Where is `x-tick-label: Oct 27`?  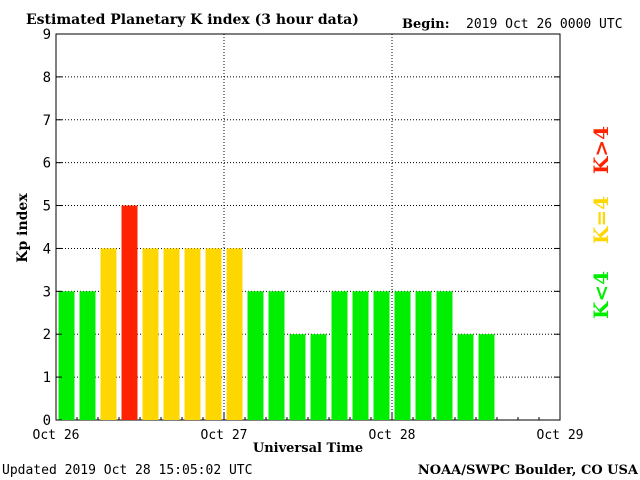
x-tick-label: Oct 27 is located at coordinates (224, 435).